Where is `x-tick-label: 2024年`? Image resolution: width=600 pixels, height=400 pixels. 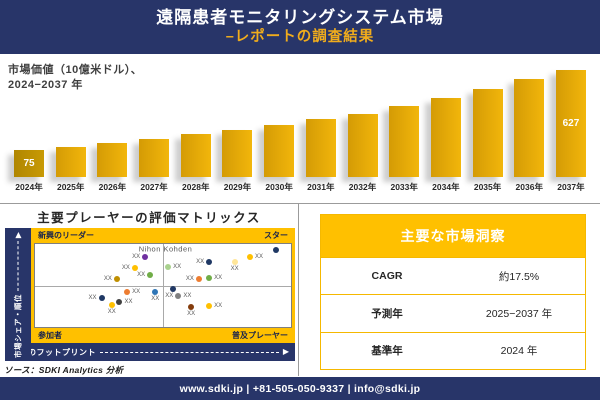
x-tick-label: 2024年 is located at coordinates (29, 187).